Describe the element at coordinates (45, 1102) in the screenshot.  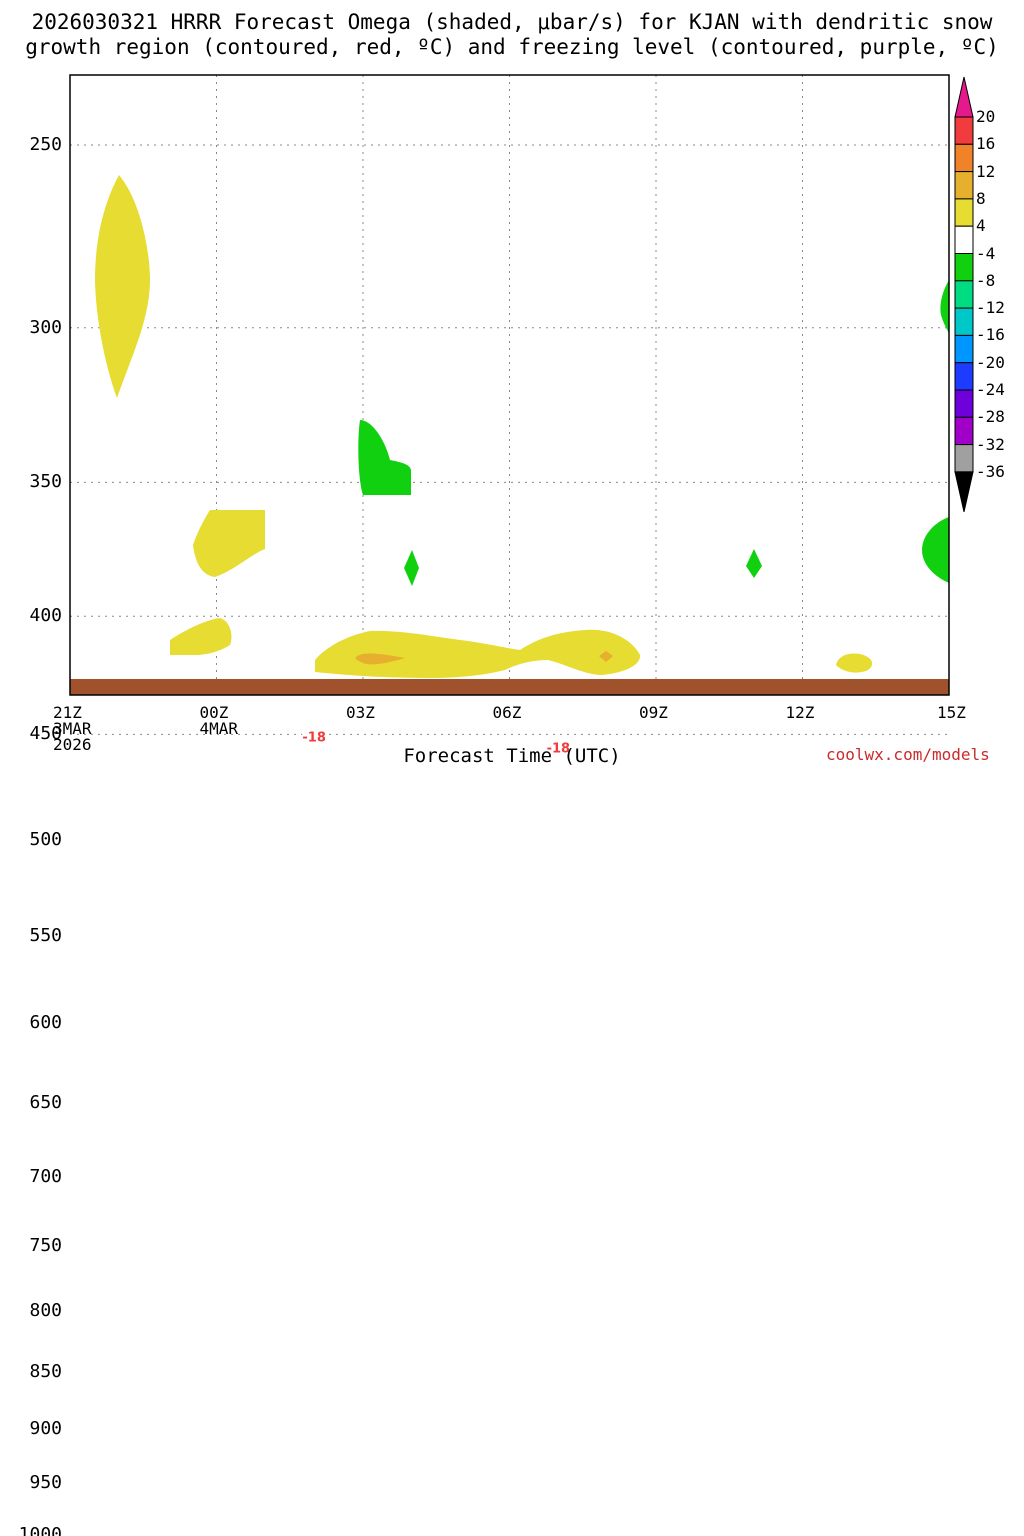
I see `y-tick-label: 650` at that location.